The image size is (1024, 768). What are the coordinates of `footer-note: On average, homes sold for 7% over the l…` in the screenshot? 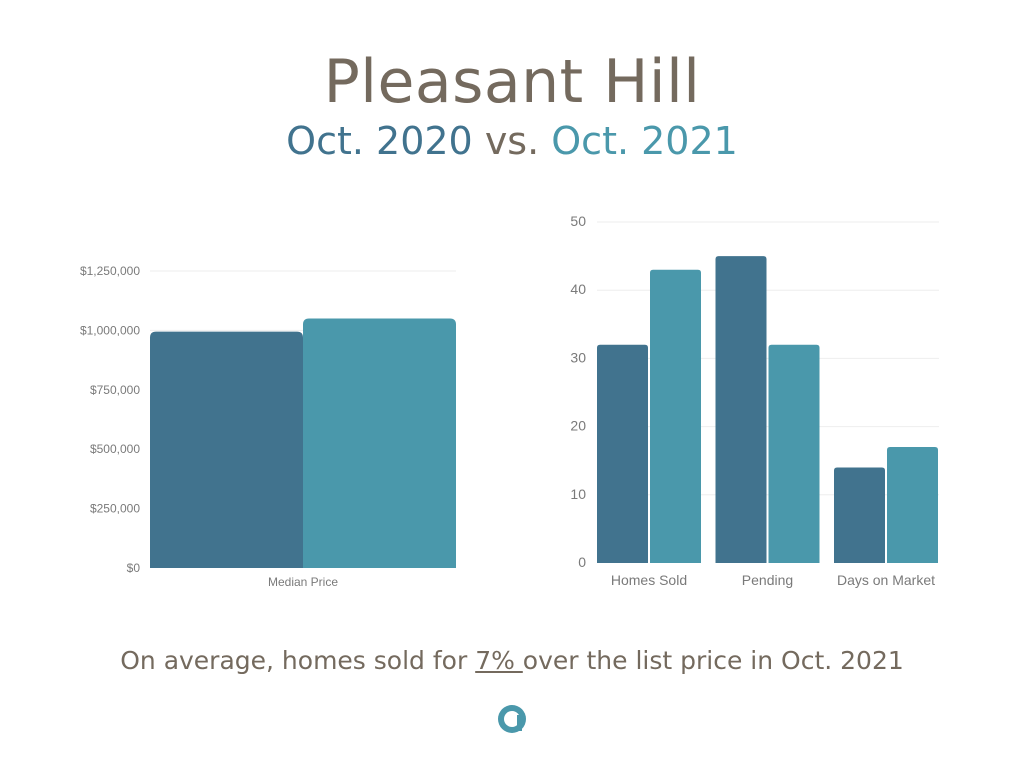 It's located at (512, 661).